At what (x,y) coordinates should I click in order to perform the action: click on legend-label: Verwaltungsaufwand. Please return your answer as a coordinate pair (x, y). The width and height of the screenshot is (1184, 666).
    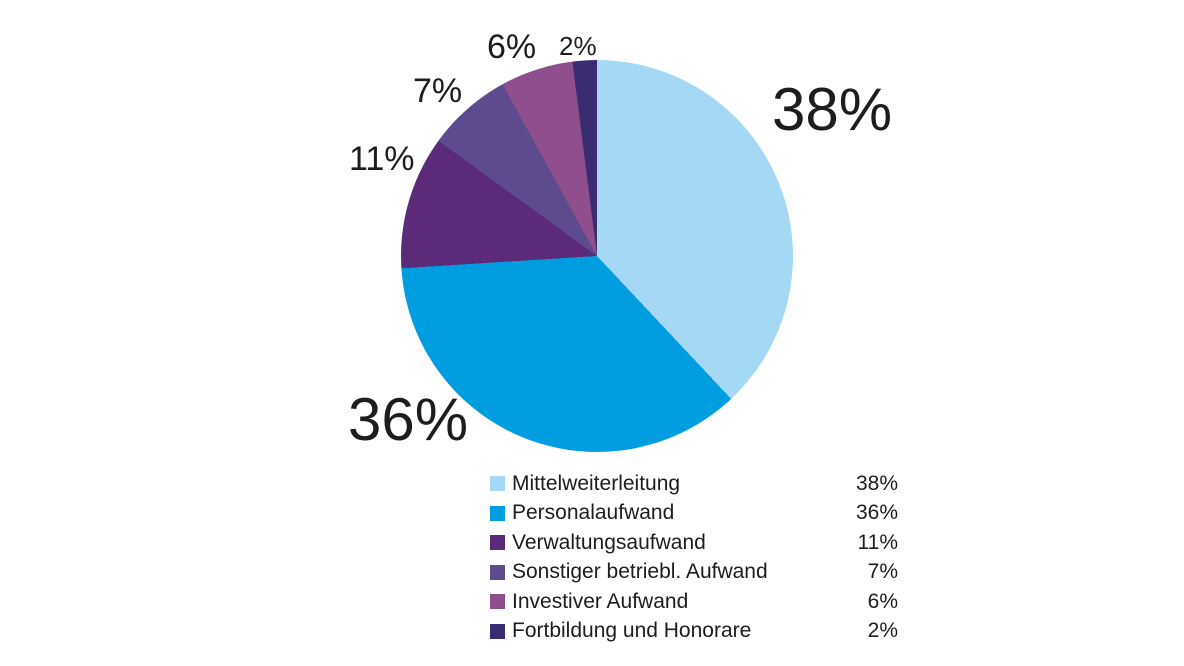
    Looking at the image, I should click on (609, 542).